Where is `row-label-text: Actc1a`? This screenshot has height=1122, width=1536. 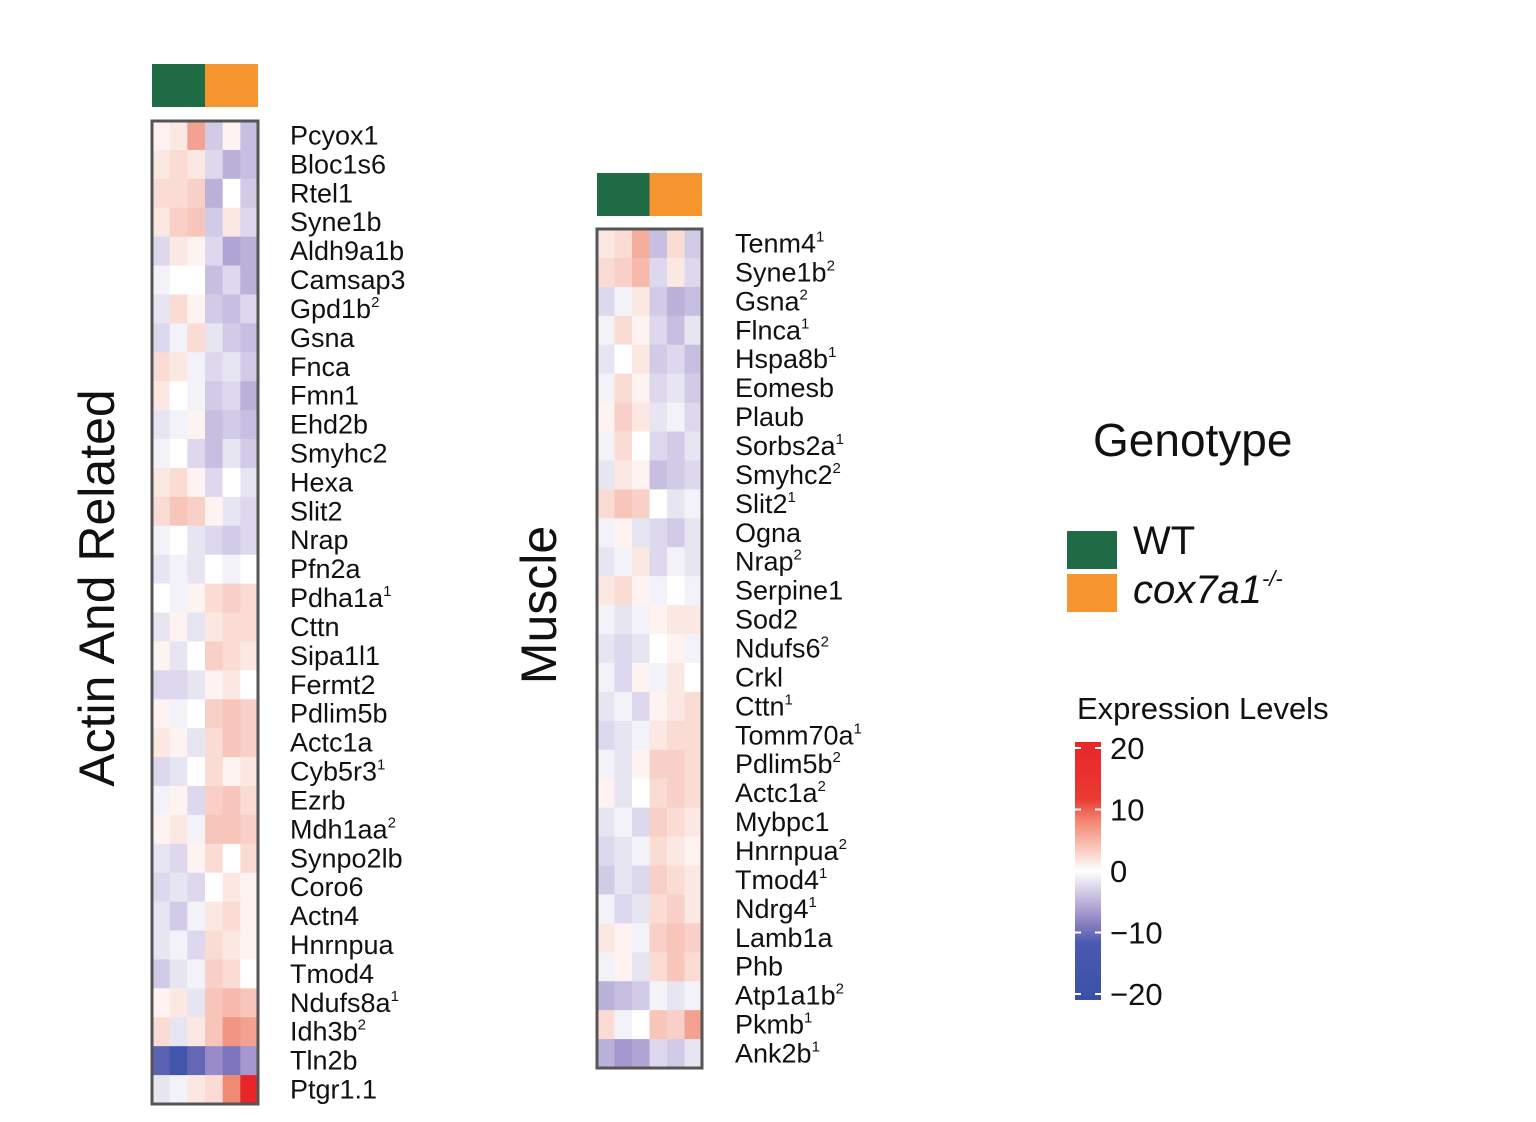
row-label-text: Actc1a is located at coordinates (332, 743).